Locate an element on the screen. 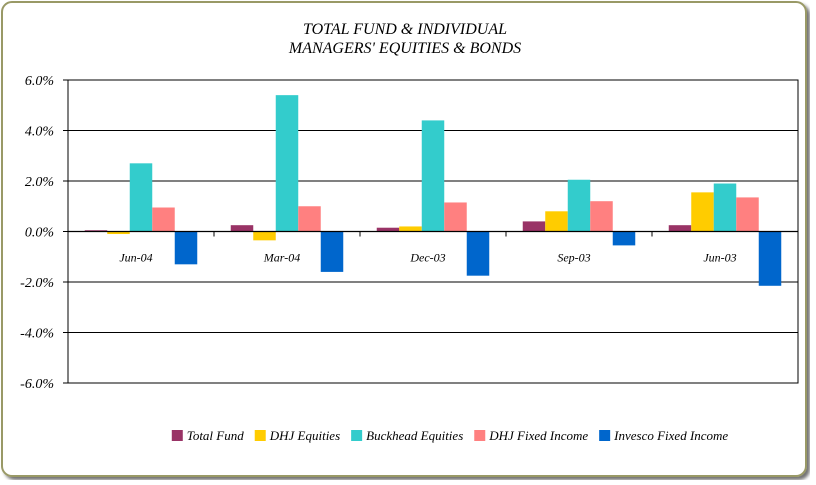 This screenshot has height=485, width=816. chart-title-line-1: TOTAL FUND & INDIVIDUAL is located at coordinates (405, 29).